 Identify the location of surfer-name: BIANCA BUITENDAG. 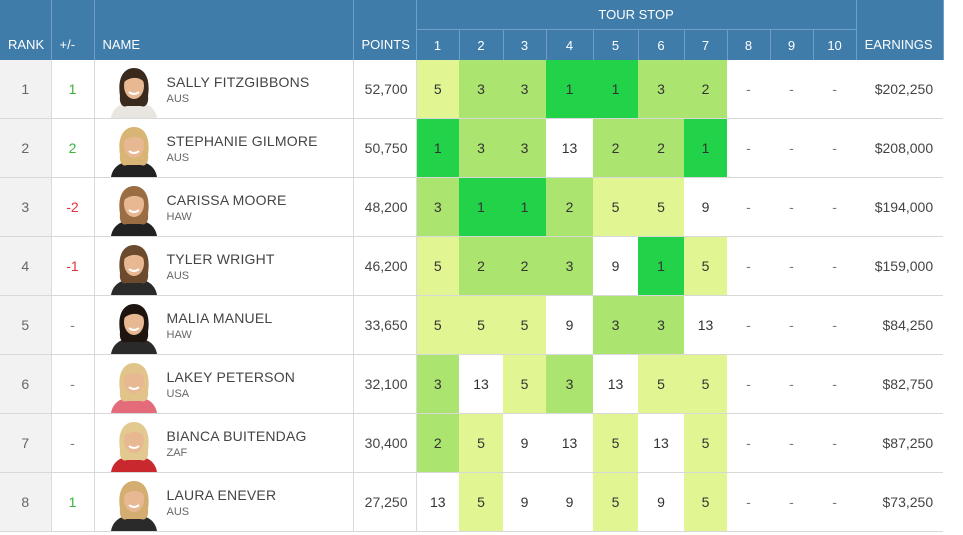
(236, 435).